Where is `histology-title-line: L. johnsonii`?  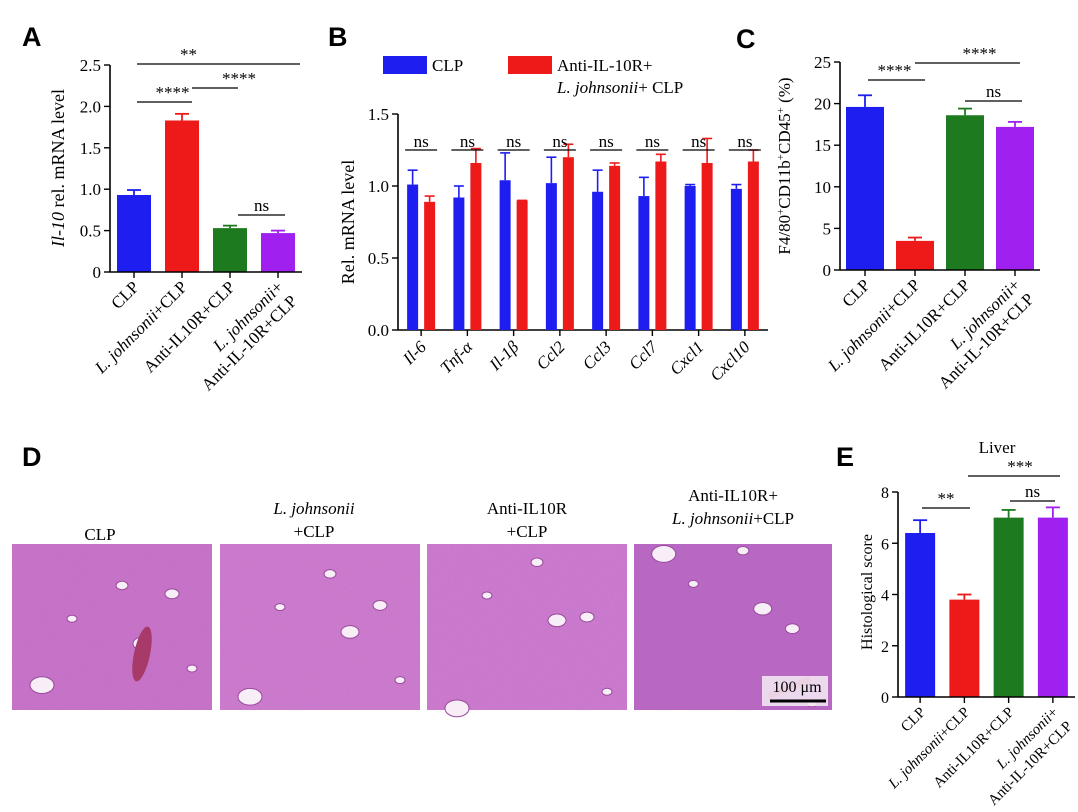
histology-title-line: L. johnsonii is located at coordinates (313, 508).